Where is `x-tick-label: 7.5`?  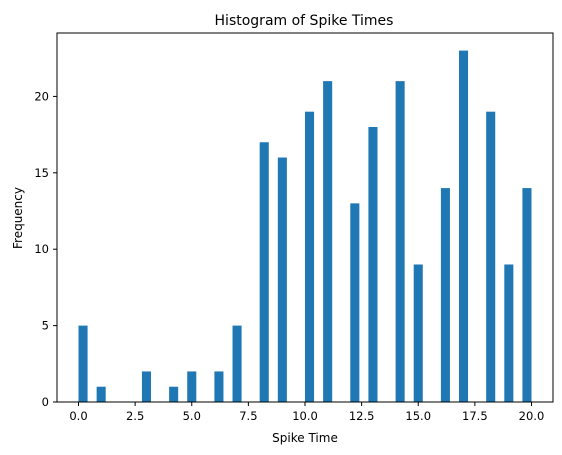 x-tick-label: 7.5 is located at coordinates (248, 416).